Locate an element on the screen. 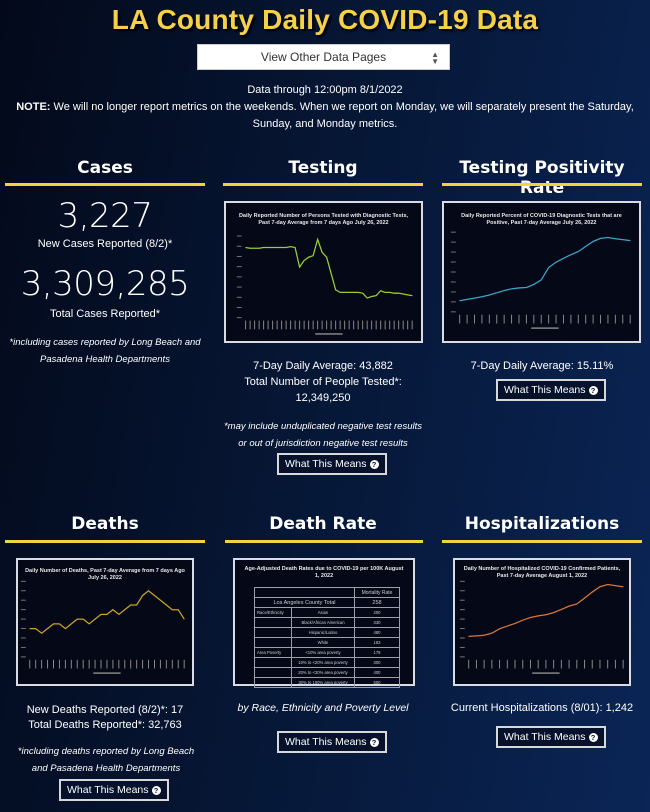 The height and width of the screenshot is (812, 650). table-row: 20% to <30% area poverty 400 is located at coordinates (327, 672).